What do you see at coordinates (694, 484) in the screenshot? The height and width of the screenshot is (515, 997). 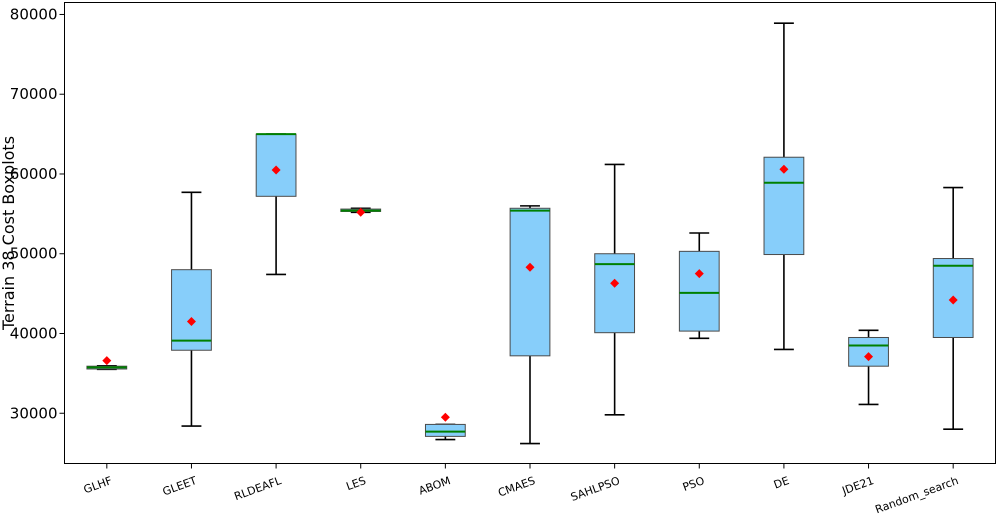 I see `x-tick-label: PSO` at bounding box center [694, 484].